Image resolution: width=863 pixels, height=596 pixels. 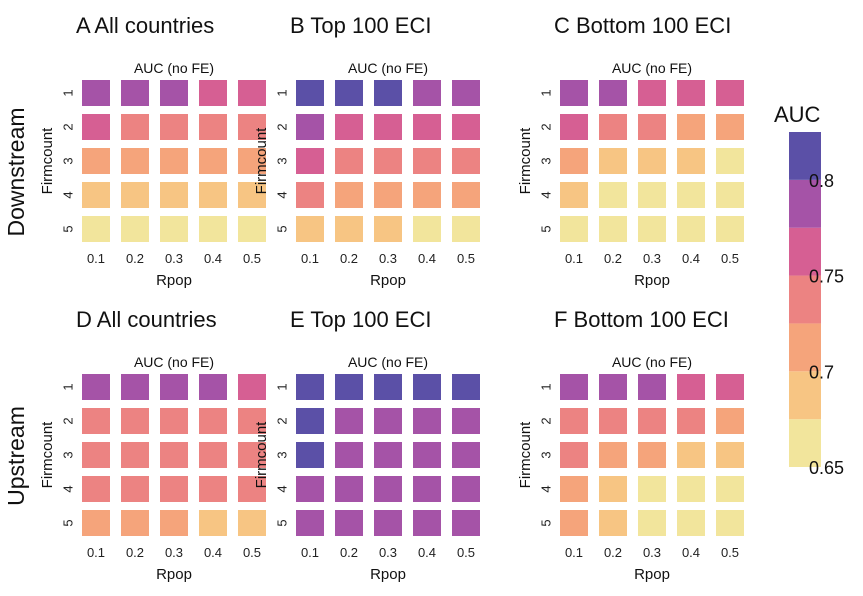 I want to click on row-label-downstream: Downstream, so click(x=16, y=171).